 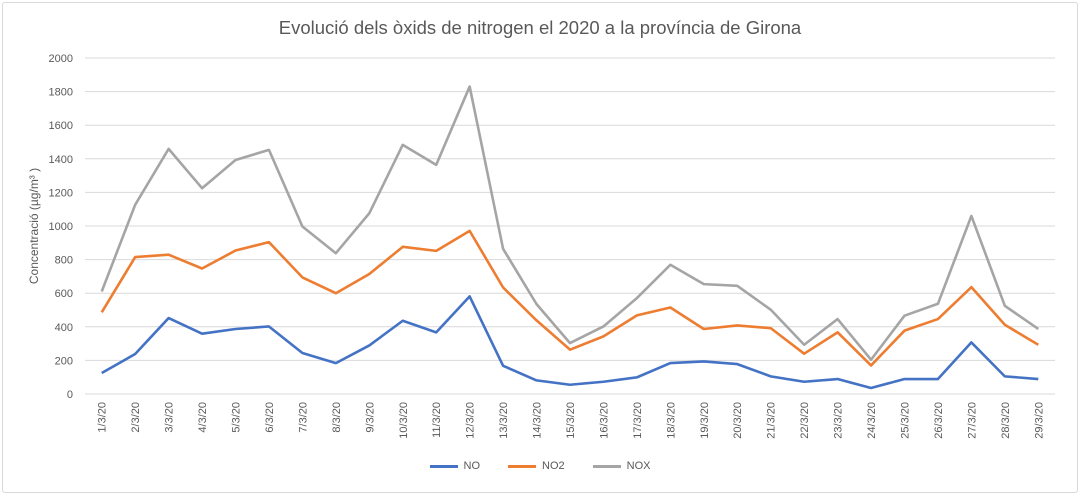 I want to click on x-tick-label: 13/3/20, so click(x=504, y=420).